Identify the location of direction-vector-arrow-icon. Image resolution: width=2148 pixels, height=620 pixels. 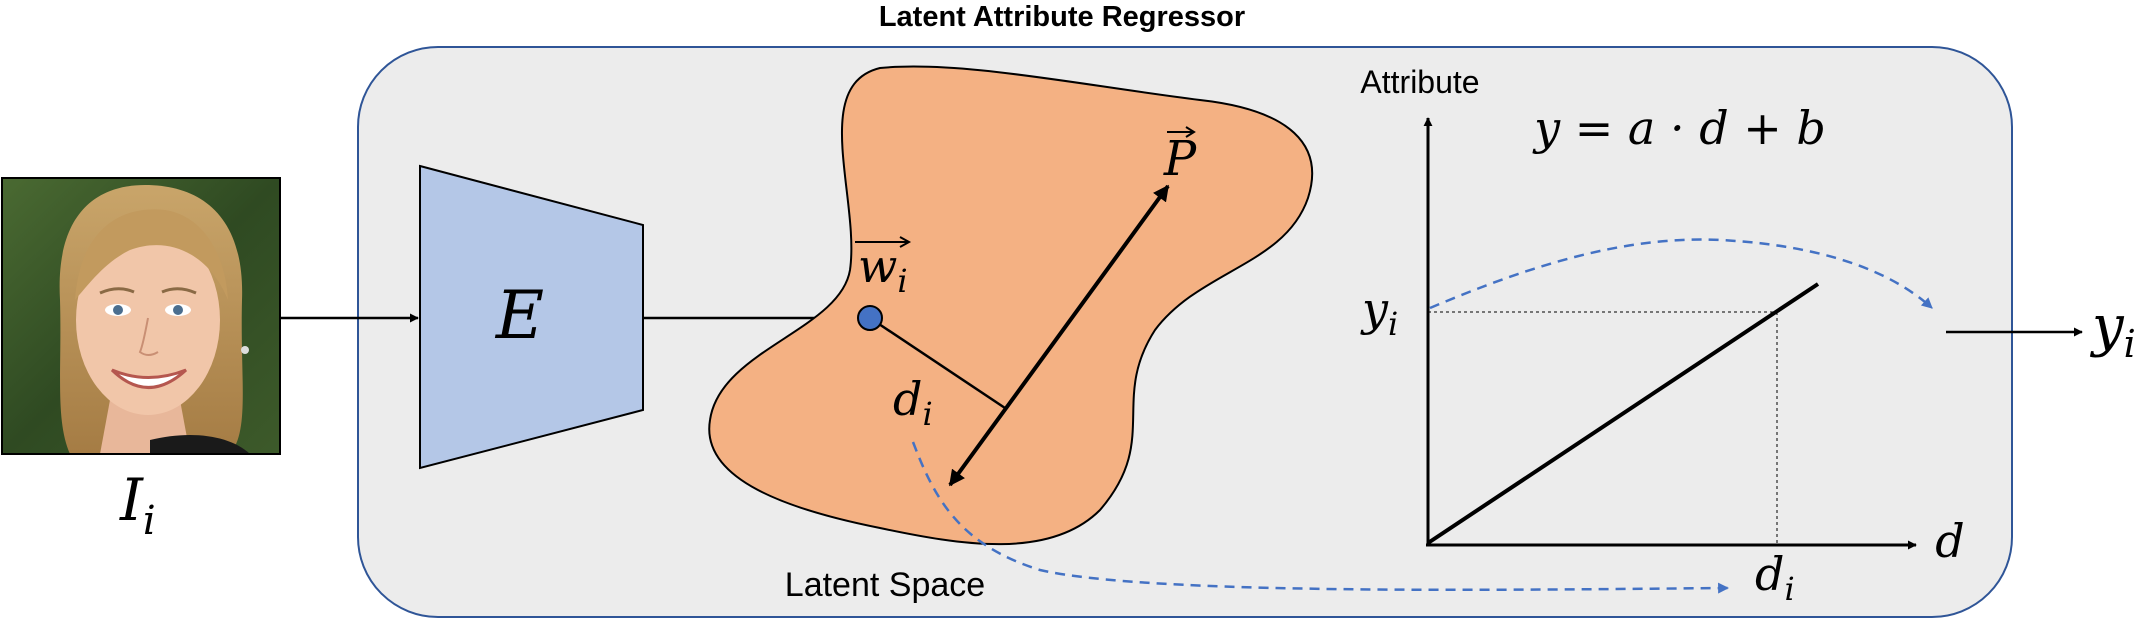
(1181, 132).